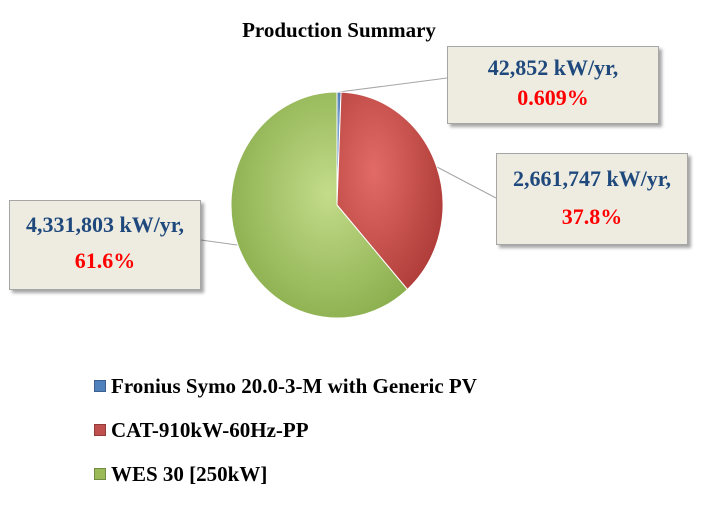 This screenshot has width=722, height=512. Describe the element at coordinates (219, 242) in the screenshot. I see `leader-line-wes` at that location.